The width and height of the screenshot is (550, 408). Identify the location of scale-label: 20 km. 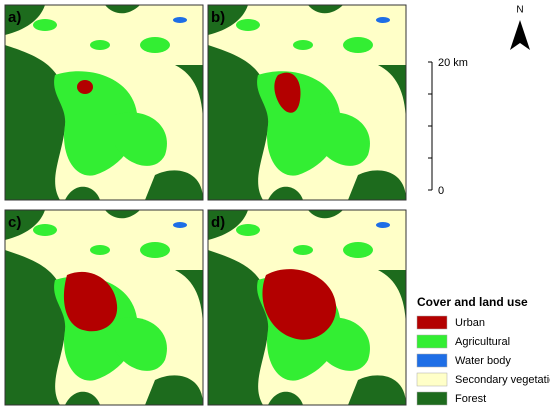
(453, 63).